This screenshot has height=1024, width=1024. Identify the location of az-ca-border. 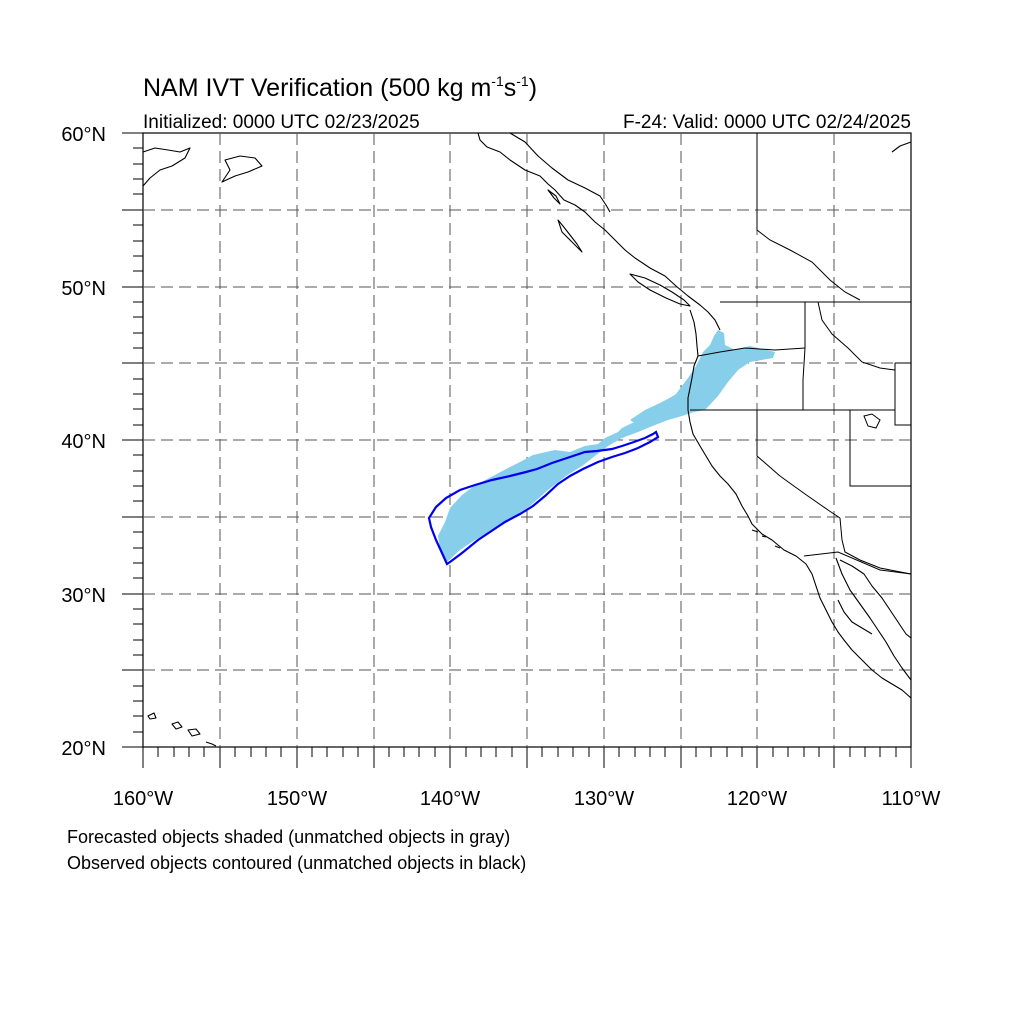
(875, 546).